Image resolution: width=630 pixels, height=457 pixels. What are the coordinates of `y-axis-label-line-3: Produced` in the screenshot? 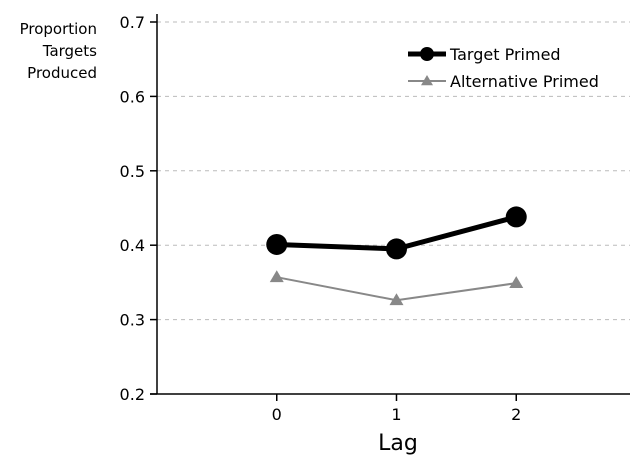 It's located at (62, 73).